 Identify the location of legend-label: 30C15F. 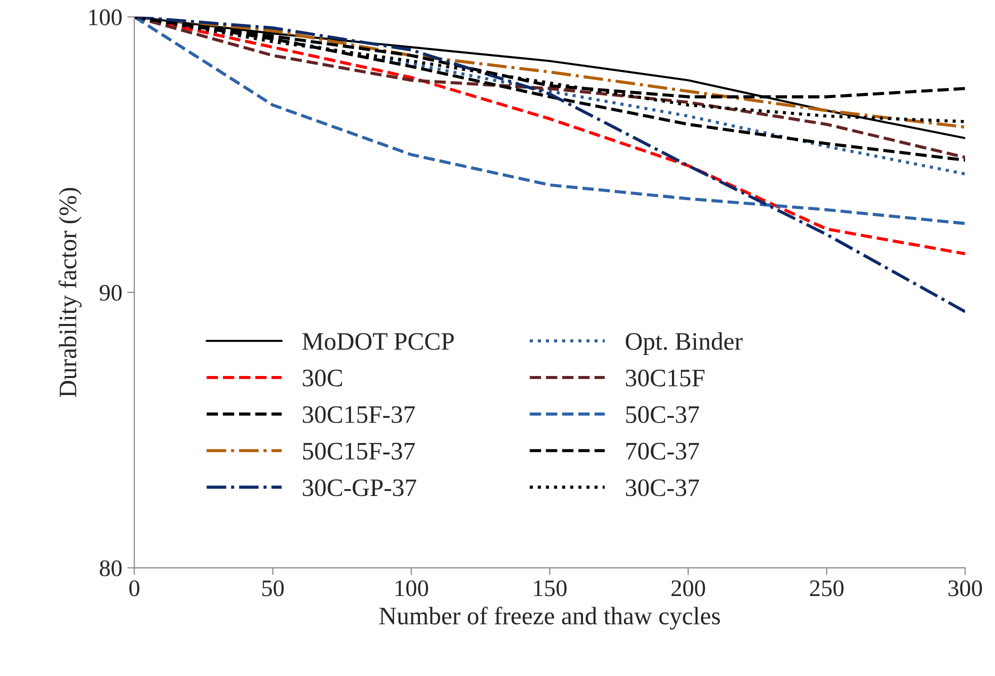
(665, 378).